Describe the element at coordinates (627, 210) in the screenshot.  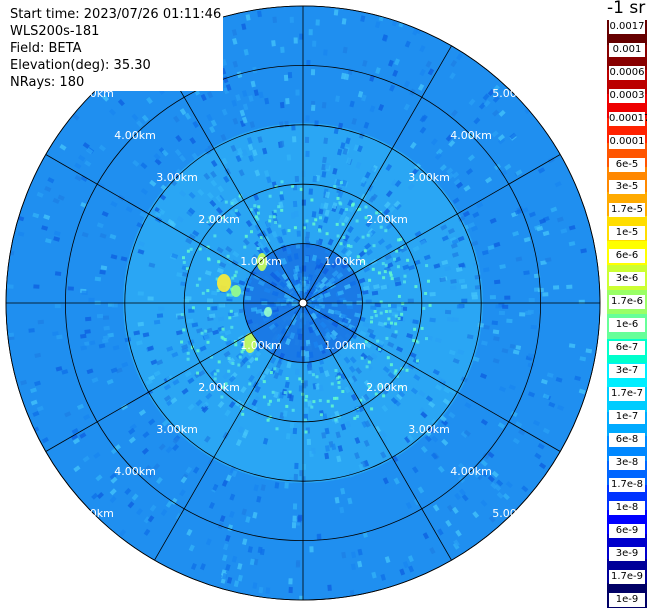
I see `colorbar-tick-label: 1.7e-5` at that location.